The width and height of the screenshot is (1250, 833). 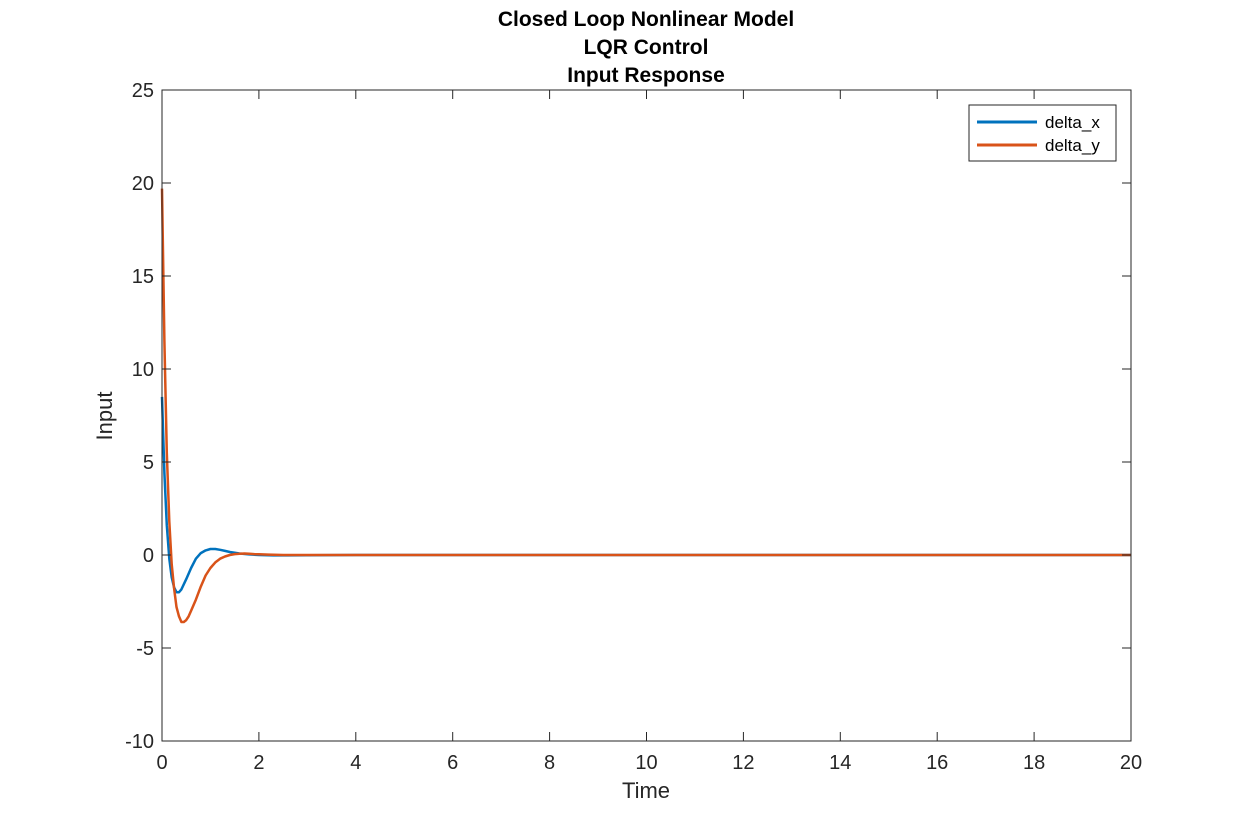 What do you see at coordinates (143, 184) in the screenshot?
I see `y-tick-label: 20` at bounding box center [143, 184].